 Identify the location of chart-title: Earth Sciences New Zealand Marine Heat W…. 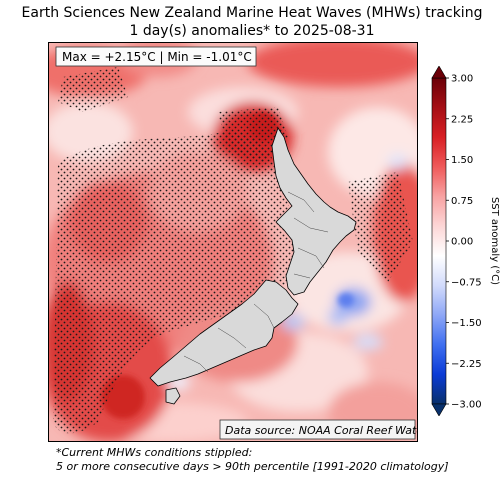
(252, 22).